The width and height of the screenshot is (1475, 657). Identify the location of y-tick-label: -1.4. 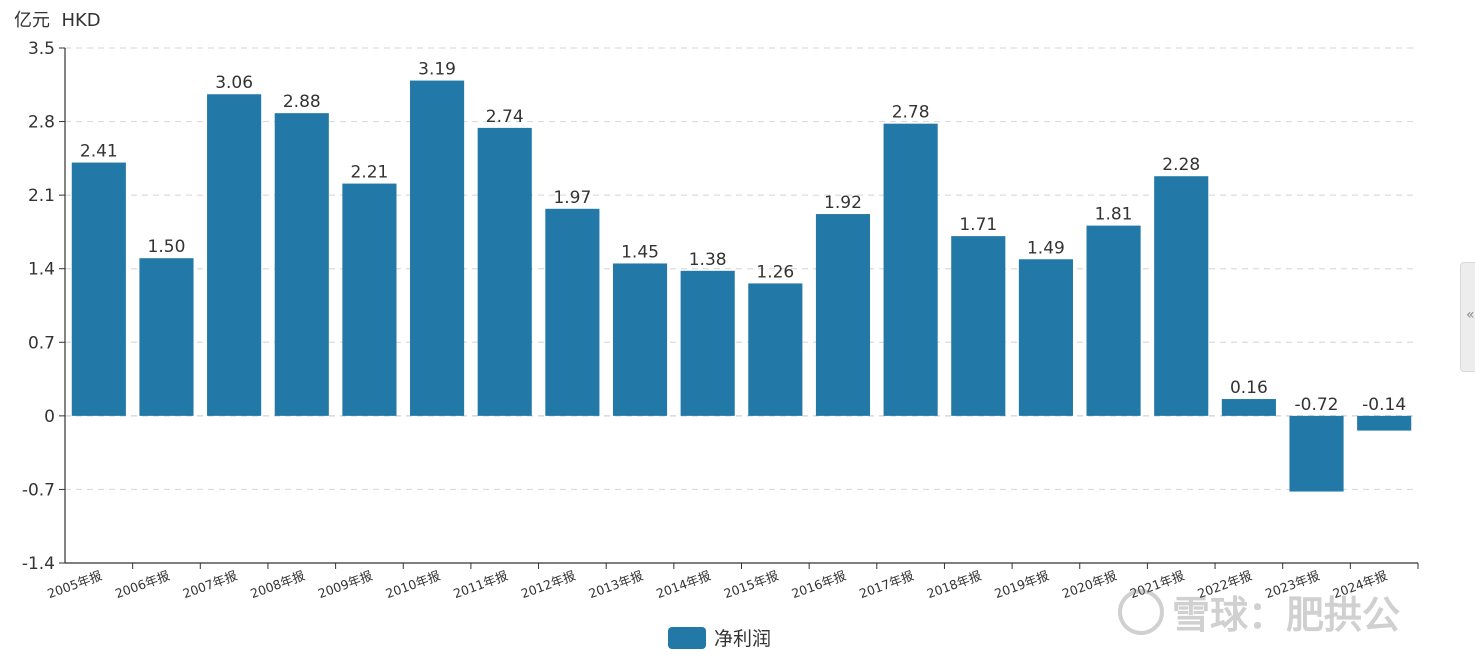
(38, 564).